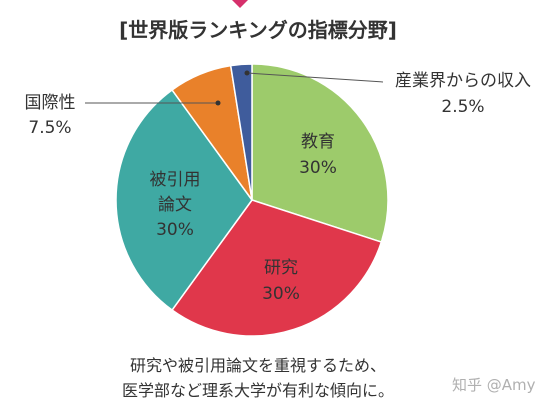 The height and width of the screenshot is (410, 551). Describe the element at coordinates (494, 385) in the screenshot. I see `watermark: 知乎 @Amy` at that location.